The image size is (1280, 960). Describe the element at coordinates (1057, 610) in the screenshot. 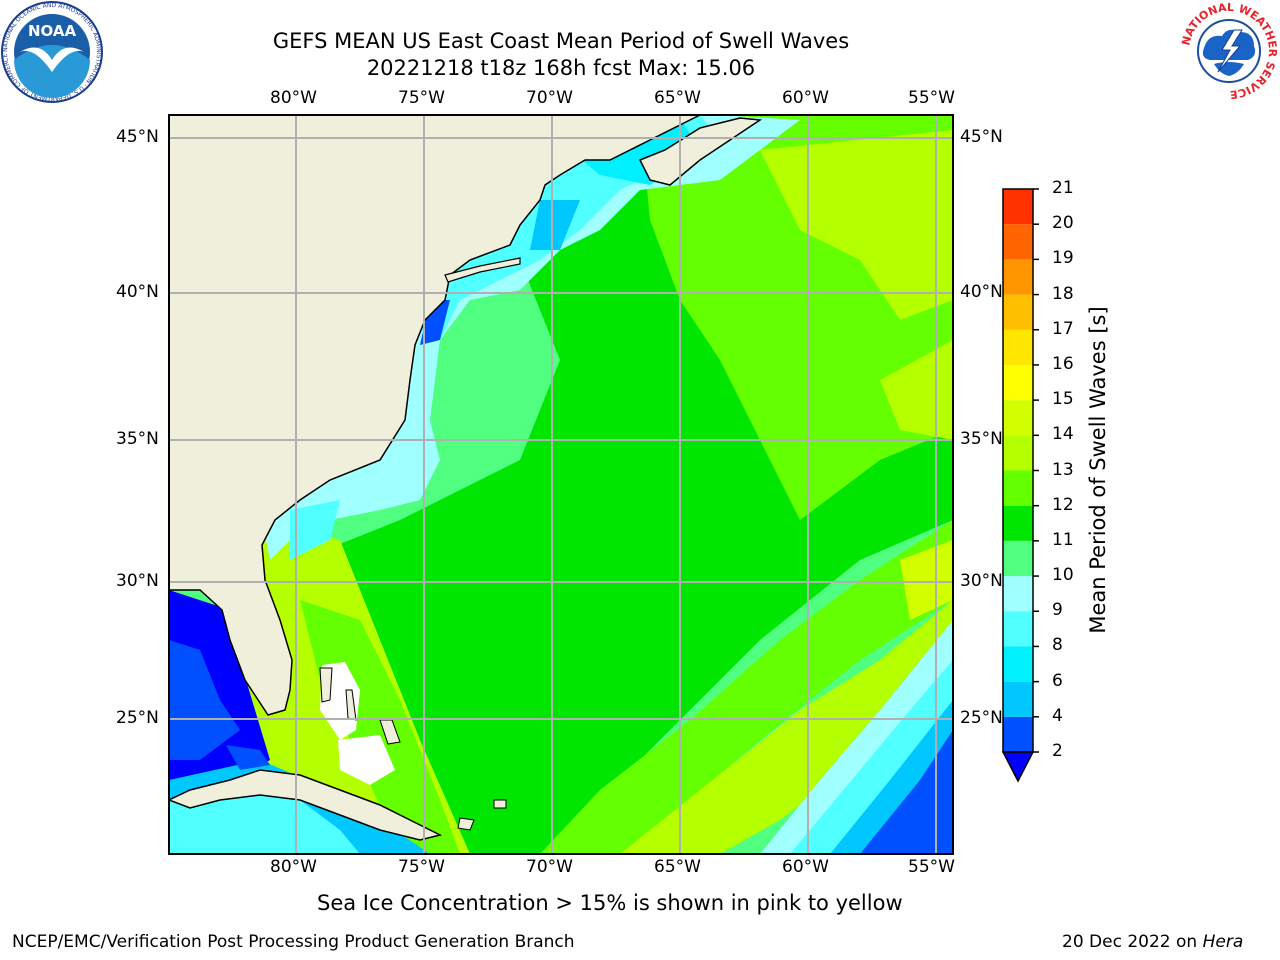

I see `colorbar-tick-label: 9` at that location.